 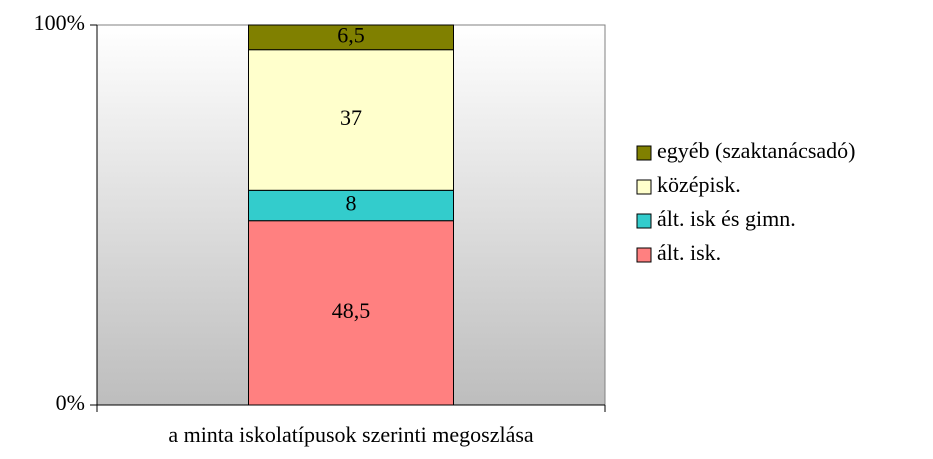 I want to click on data-label: 8, so click(x=351, y=203).